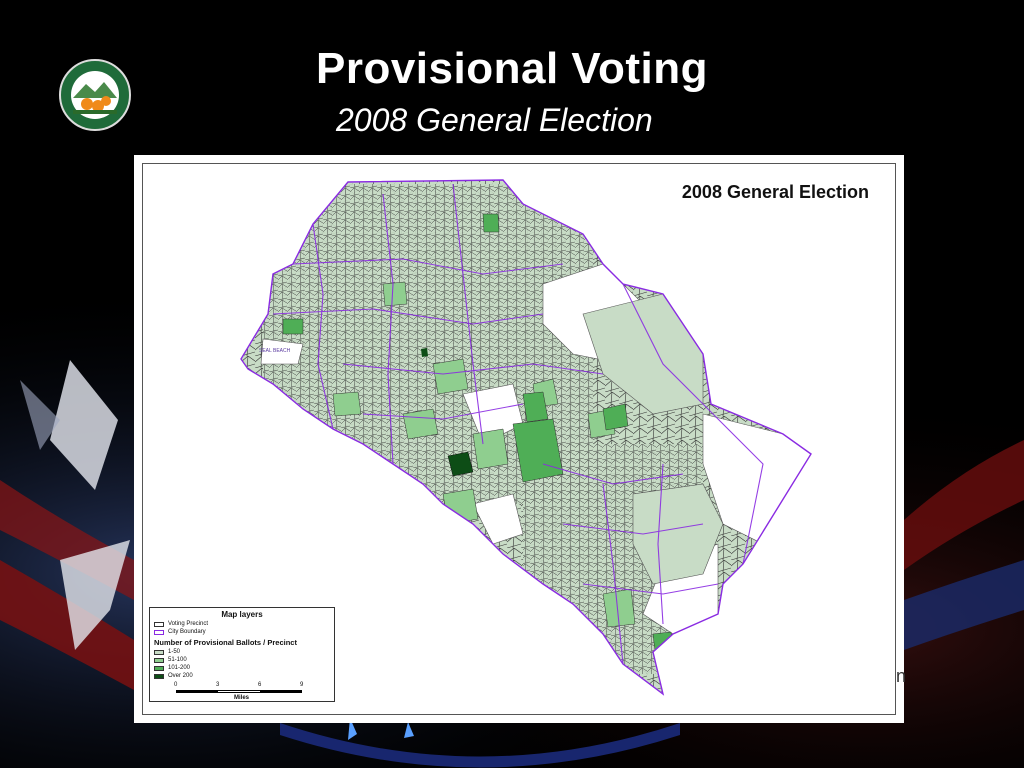  What do you see at coordinates (494, 120) in the screenshot?
I see `slide-subtitle: 2008 General Election` at bounding box center [494, 120].